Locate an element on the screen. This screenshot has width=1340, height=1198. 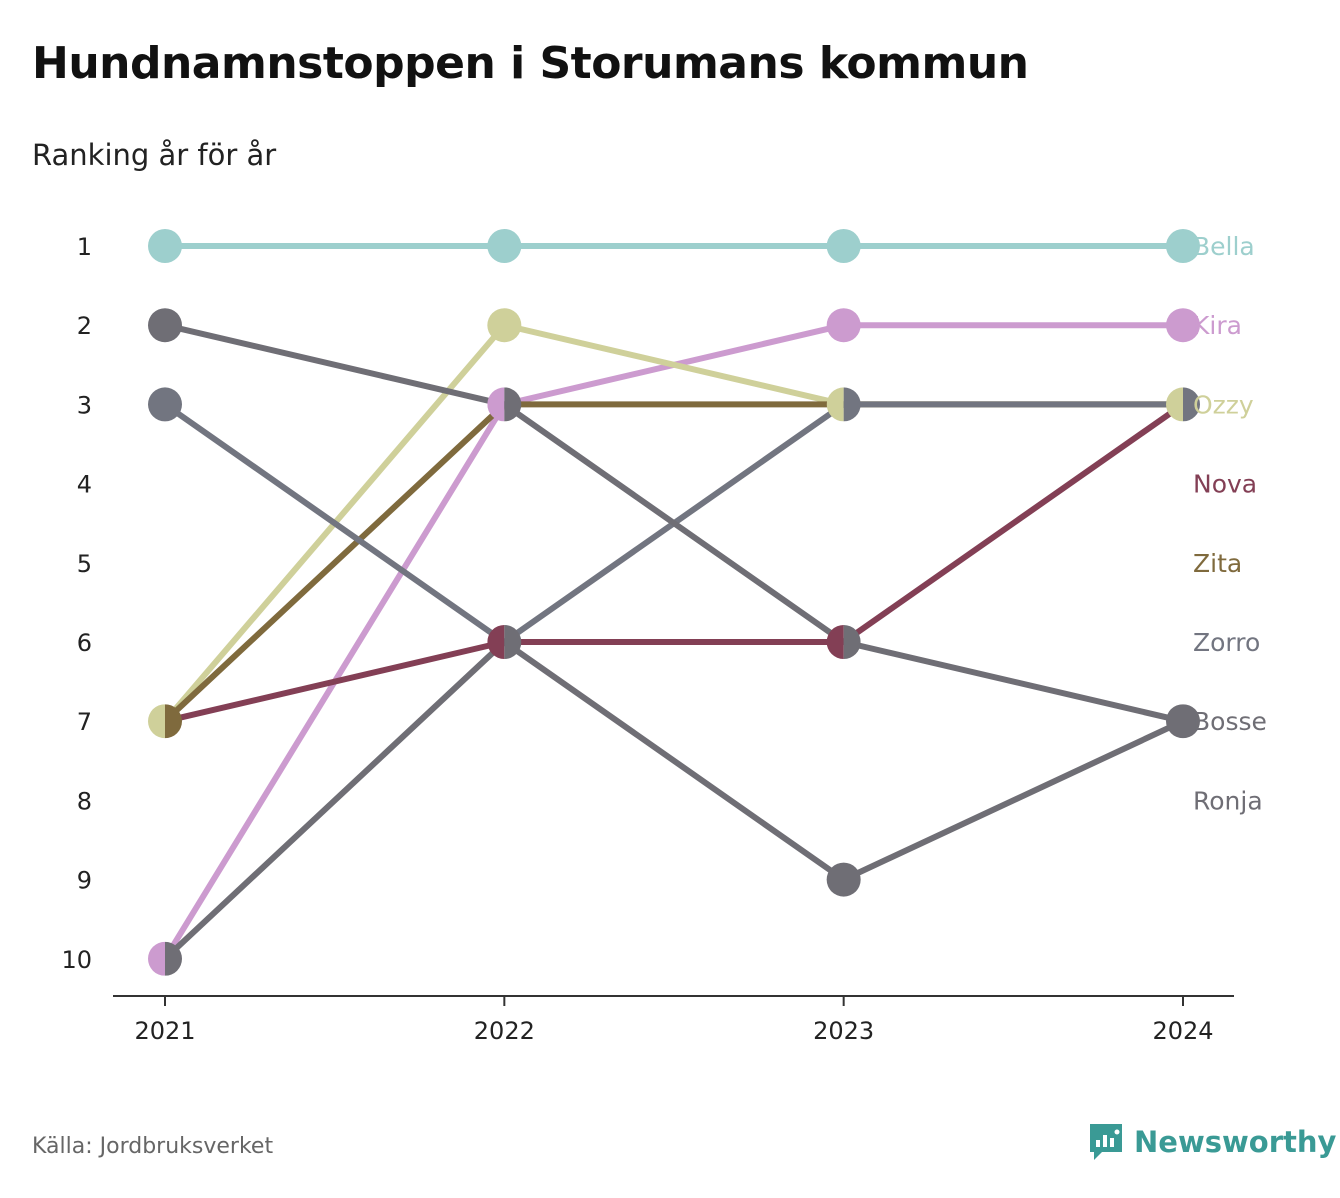
y-tick-label-9: 9 is located at coordinates (84, 881).